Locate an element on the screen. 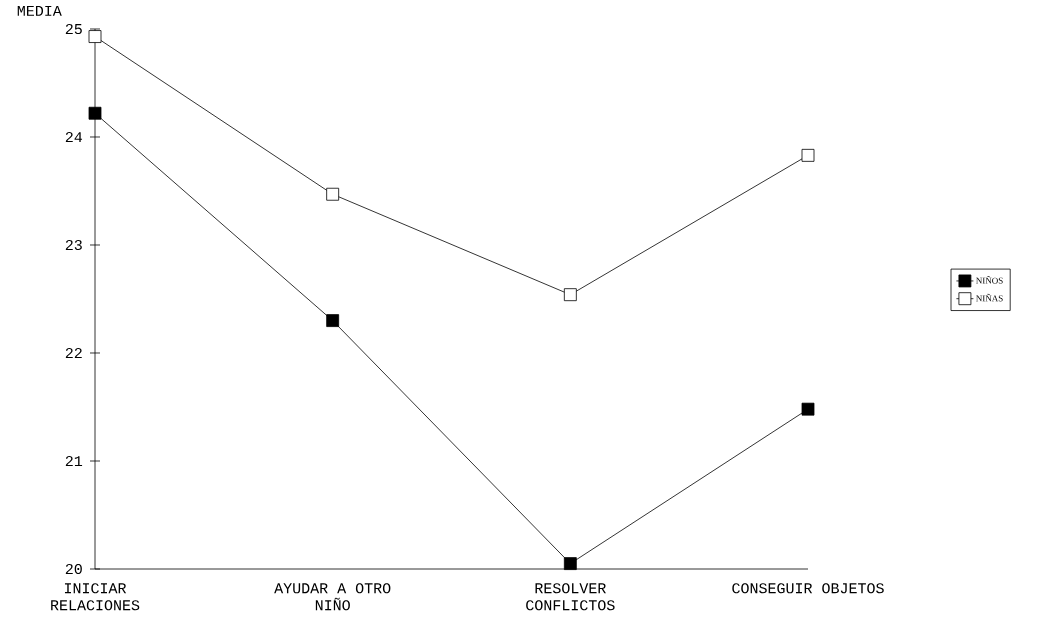 This screenshot has height=634, width=1043. y-tick-label: 21 is located at coordinates (74, 461).